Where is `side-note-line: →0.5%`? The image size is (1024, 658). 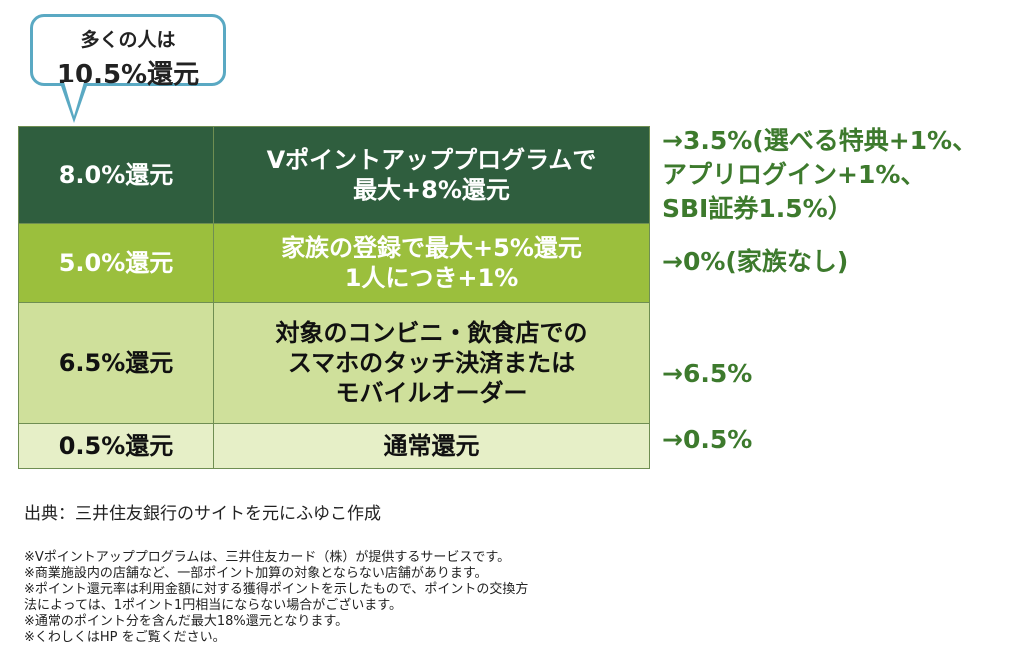
side-note-line: →0.5% is located at coordinates (707, 439).